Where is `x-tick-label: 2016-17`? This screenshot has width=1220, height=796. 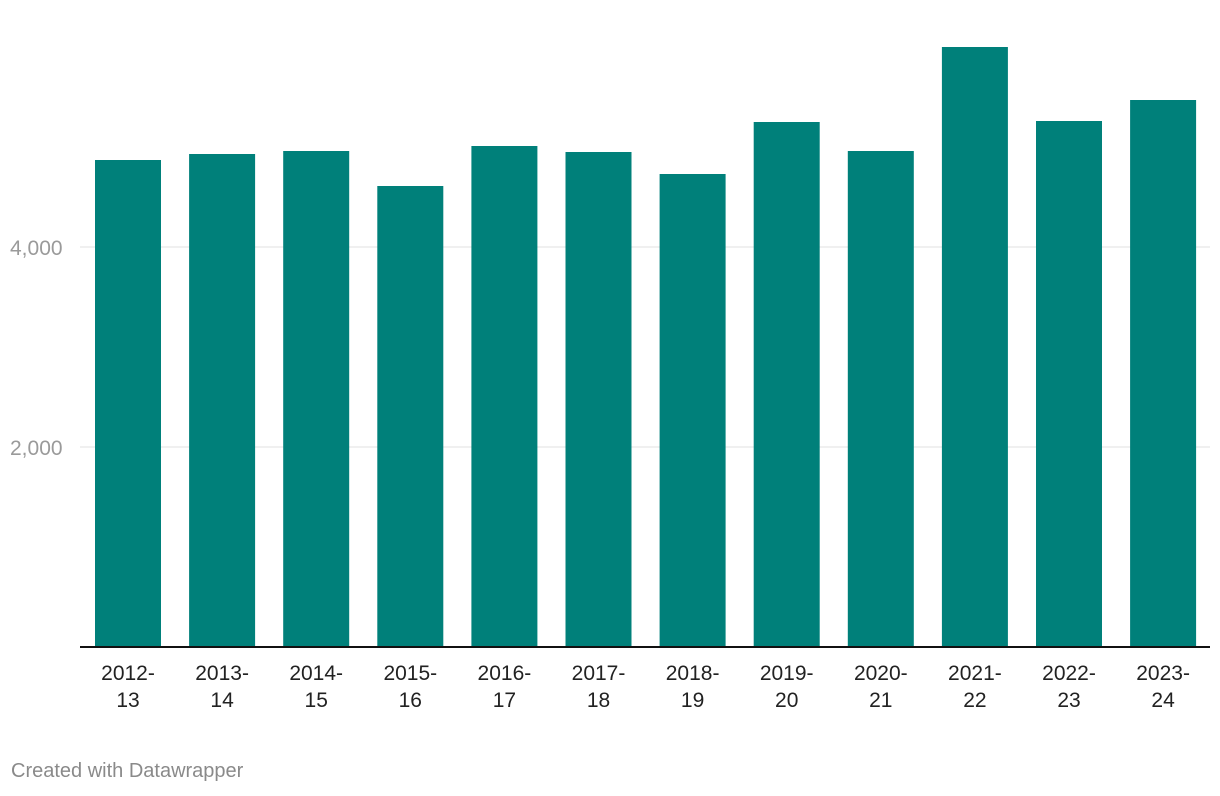
x-tick-label: 2016-17 is located at coordinates (505, 687).